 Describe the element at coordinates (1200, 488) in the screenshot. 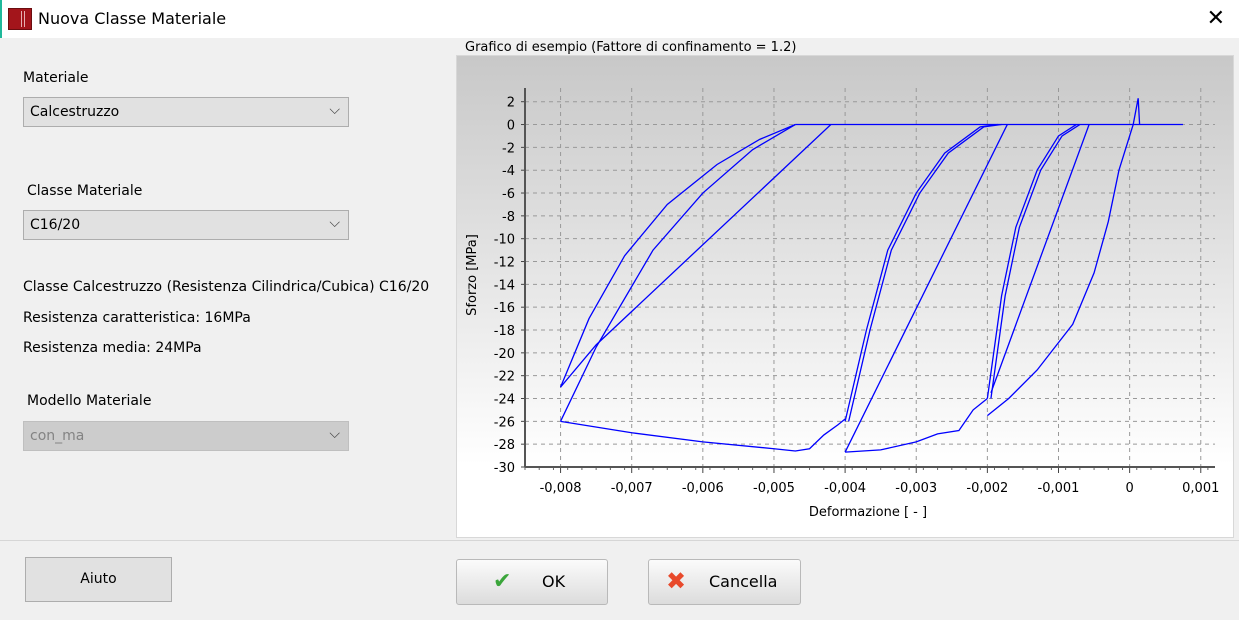

I see `x-tick-label: 0,001` at that location.